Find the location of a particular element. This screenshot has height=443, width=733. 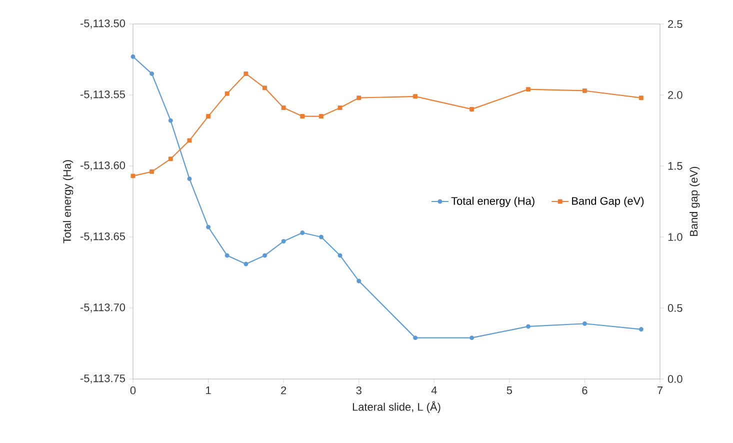

y2-tick-label: 2.0 is located at coordinates (675, 95).